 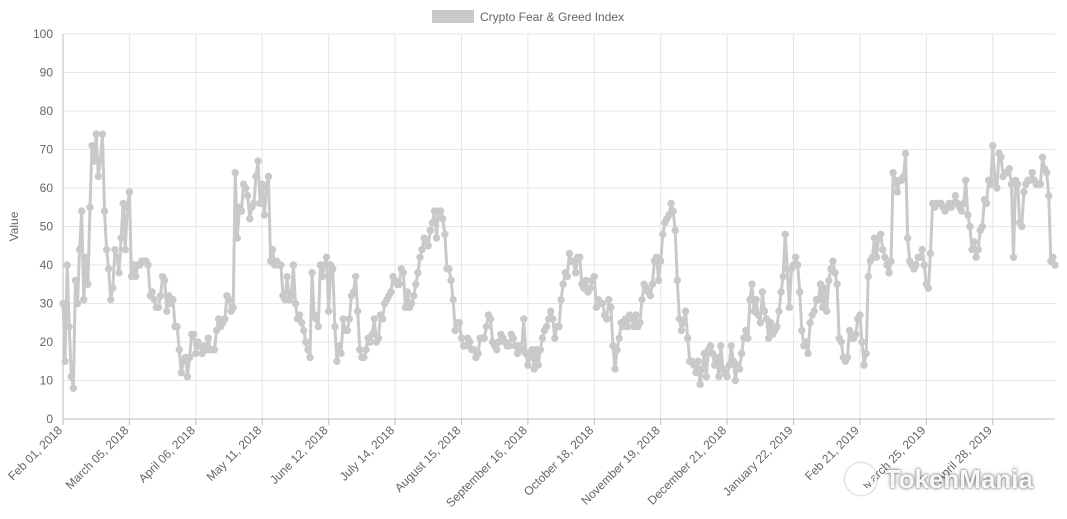 What do you see at coordinates (43, 34) in the screenshot?
I see `y-tick-label: 100` at bounding box center [43, 34].